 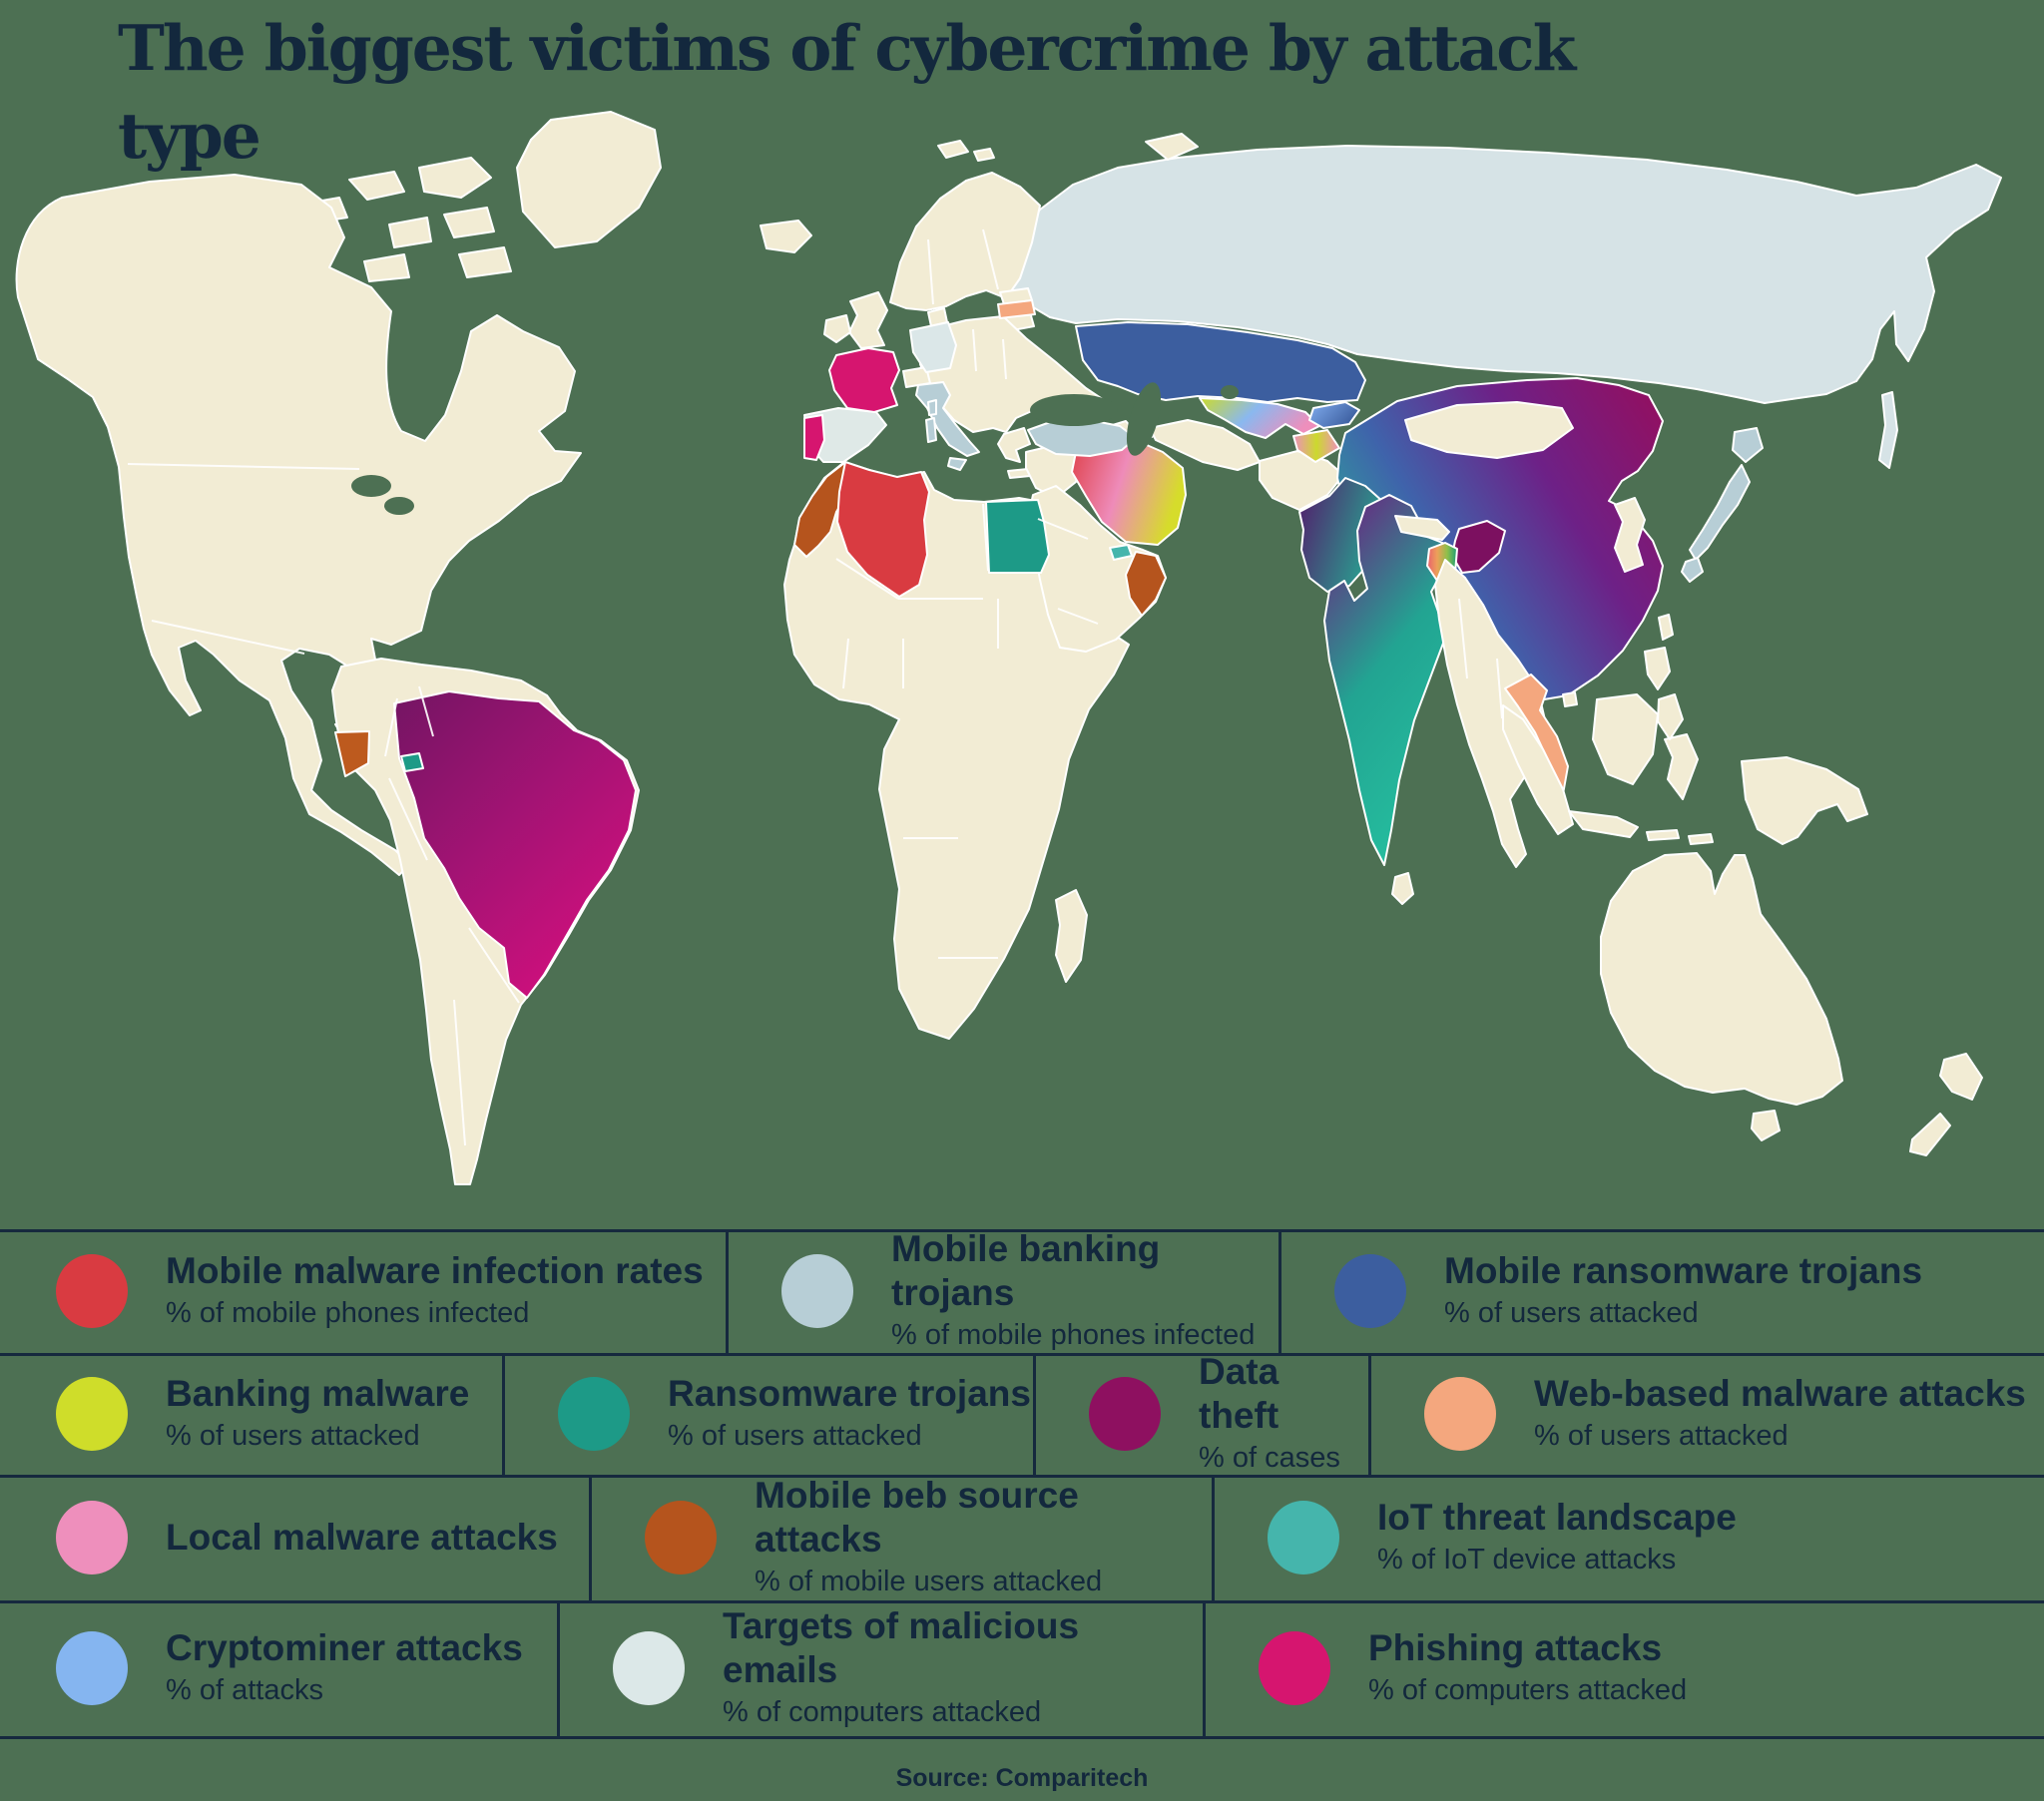 What do you see at coordinates (92, 1414) in the screenshot?
I see `legend-swatch-banking-malware` at bounding box center [92, 1414].